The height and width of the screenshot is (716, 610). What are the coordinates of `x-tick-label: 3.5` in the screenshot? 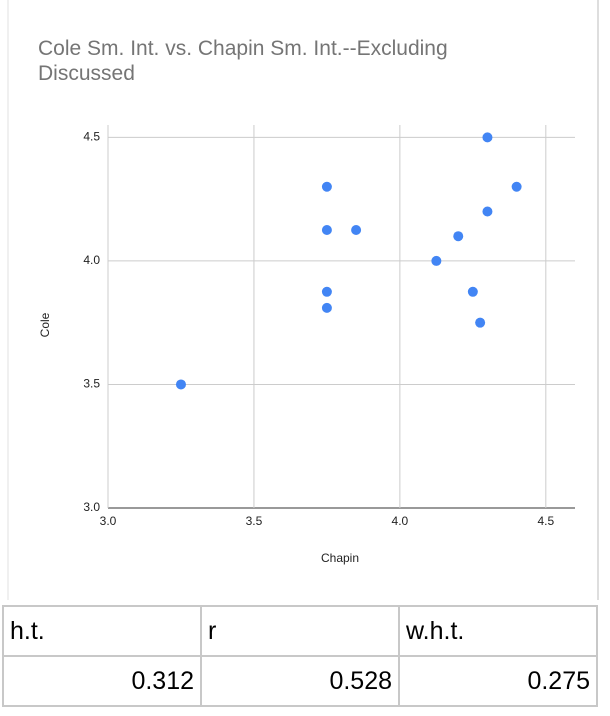 It's located at (254, 521).